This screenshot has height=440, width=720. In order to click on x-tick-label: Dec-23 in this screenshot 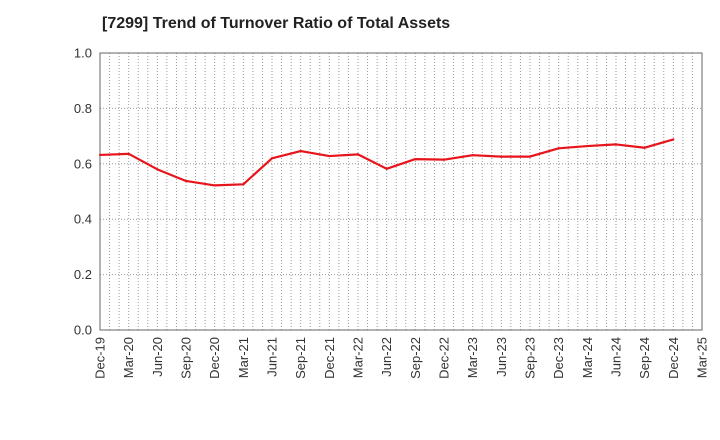, I will do `click(558, 358)`.